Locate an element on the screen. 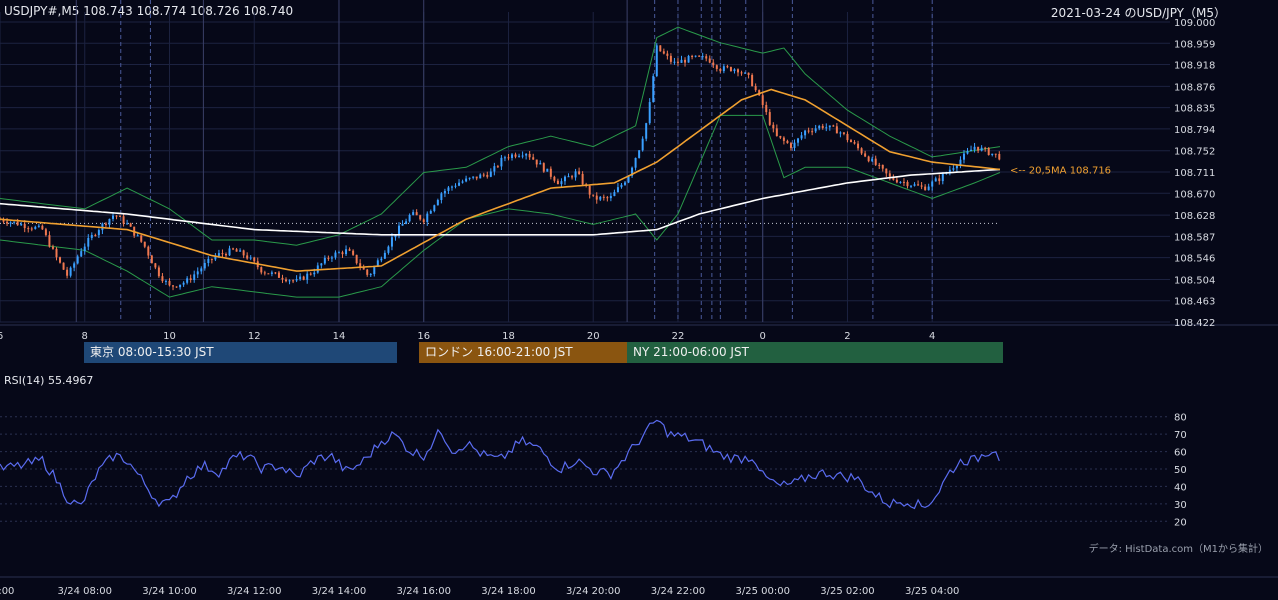 The height and width of the screenshot is (600, 1278). hour-tick-label: 20 is located at coordinates (593, 336).